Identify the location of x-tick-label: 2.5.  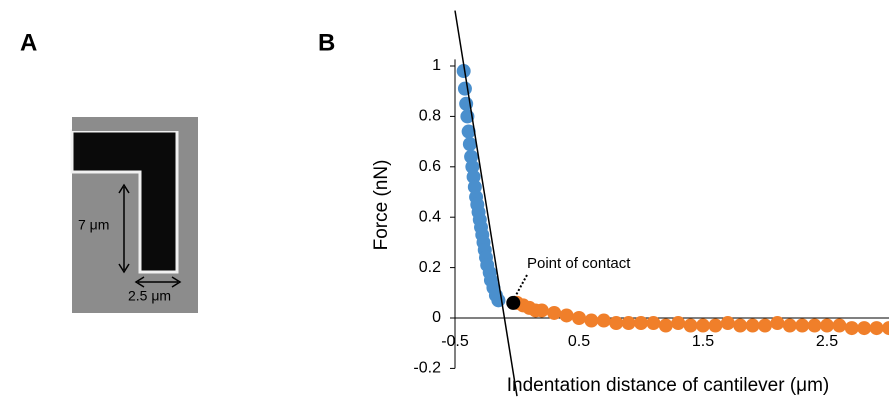
(827, 341).